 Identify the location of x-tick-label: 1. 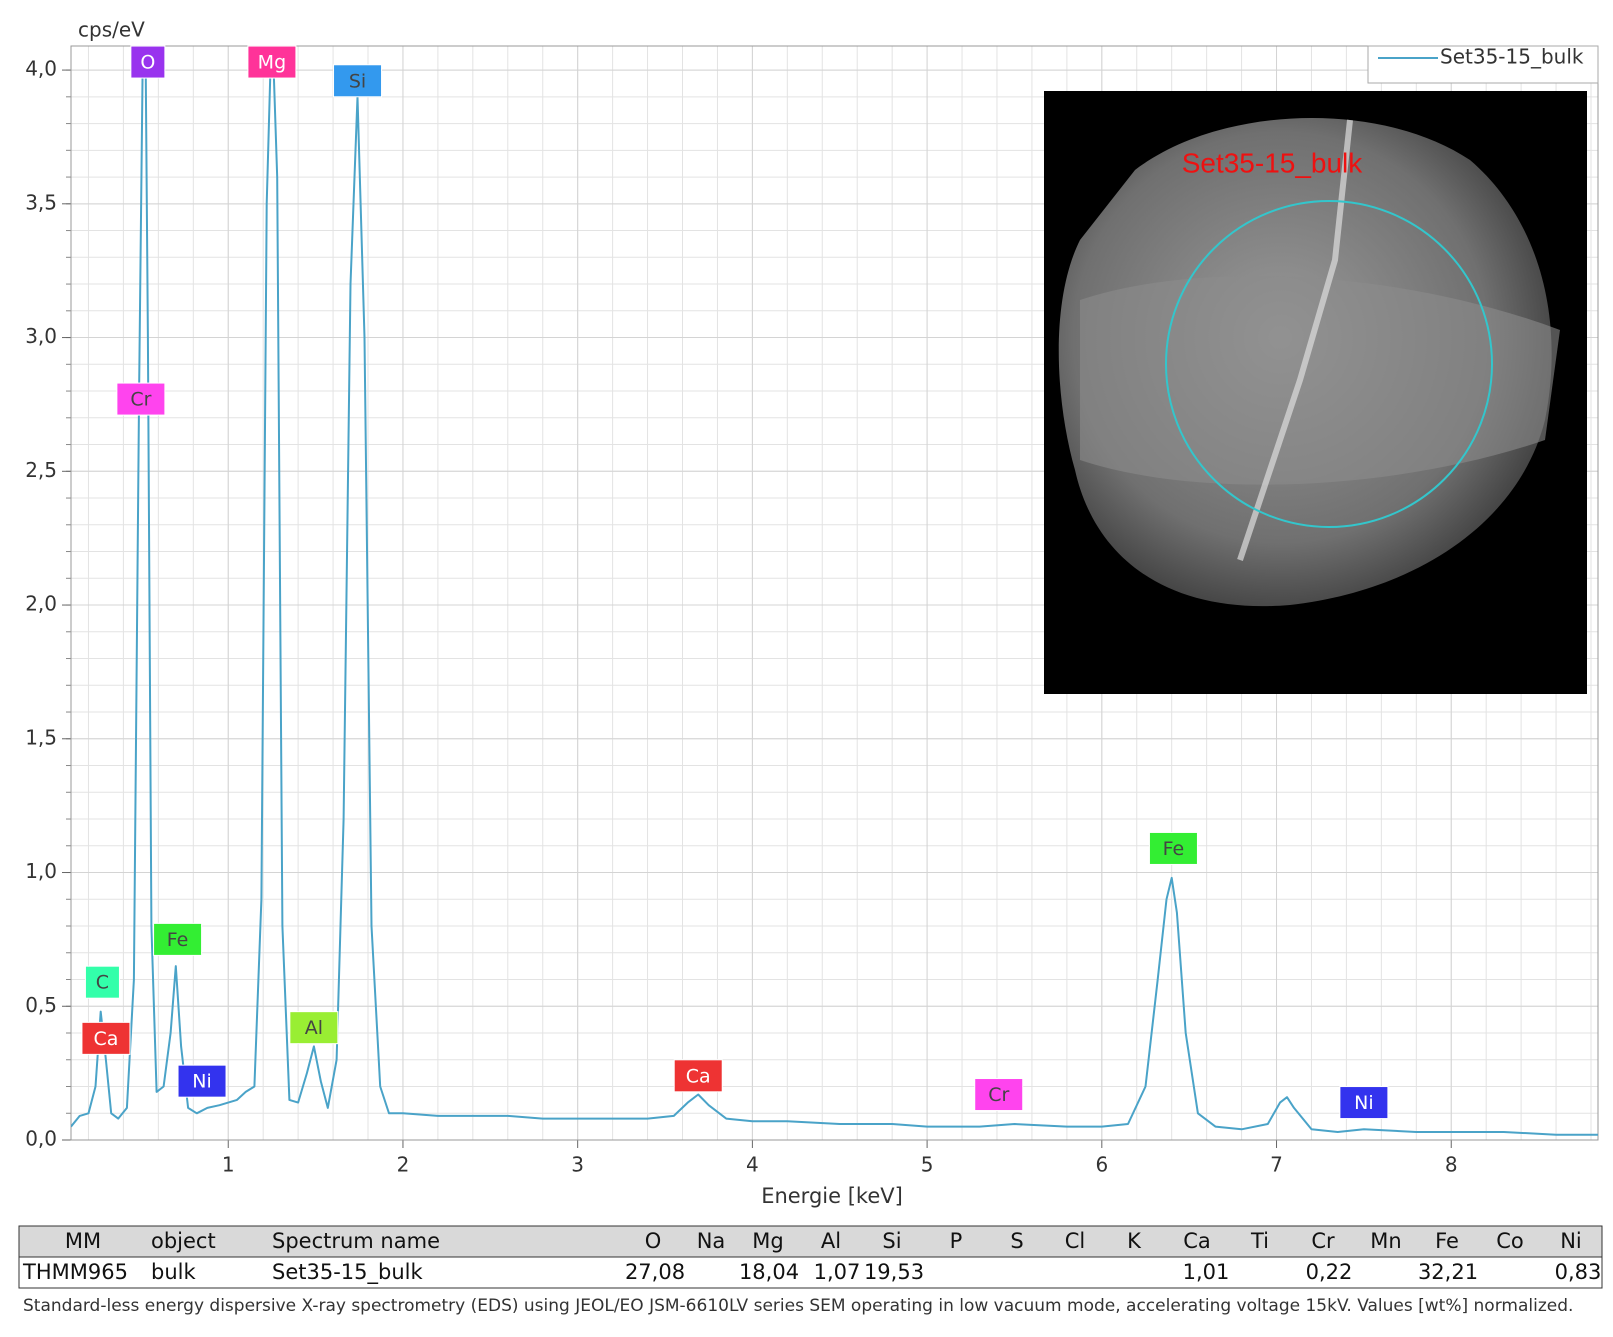
(228, 1165).